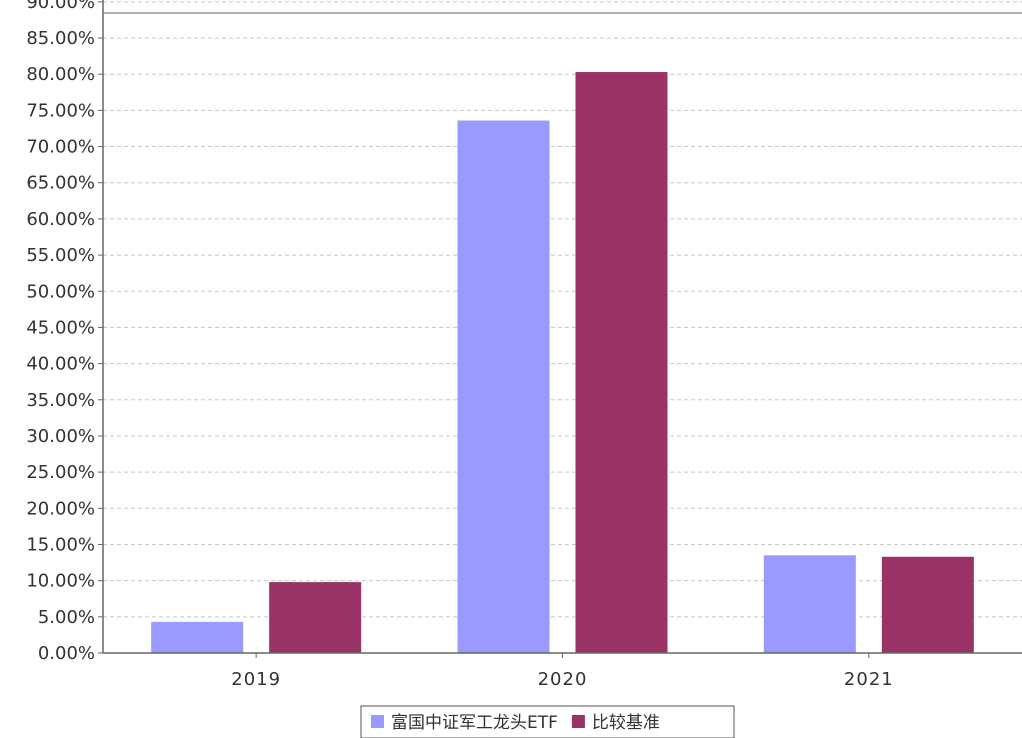 Image resolution: width=1022 pixels, height=738 pixels. What do you see at coordinates (927, 604) in the screenshot?
I see `bar-benchmark-2021` at bounding box center [927, 604].